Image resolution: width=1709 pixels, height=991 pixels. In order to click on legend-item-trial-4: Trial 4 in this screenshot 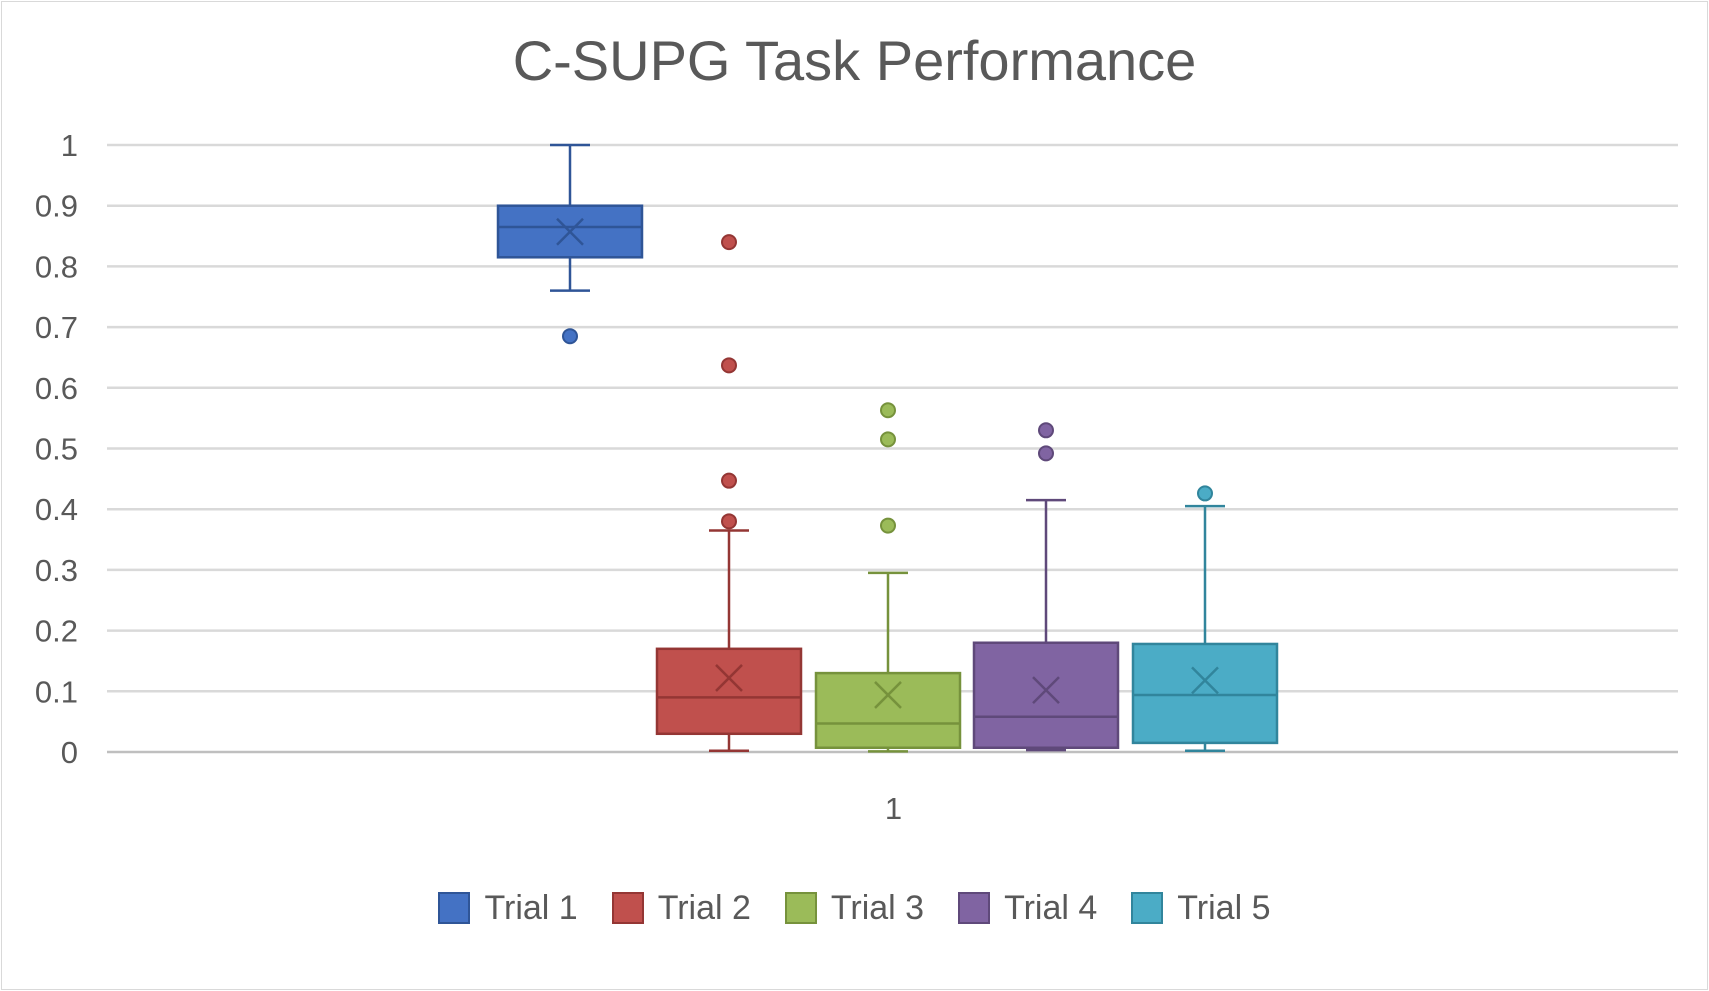, I will do `click(1027, 908)`.